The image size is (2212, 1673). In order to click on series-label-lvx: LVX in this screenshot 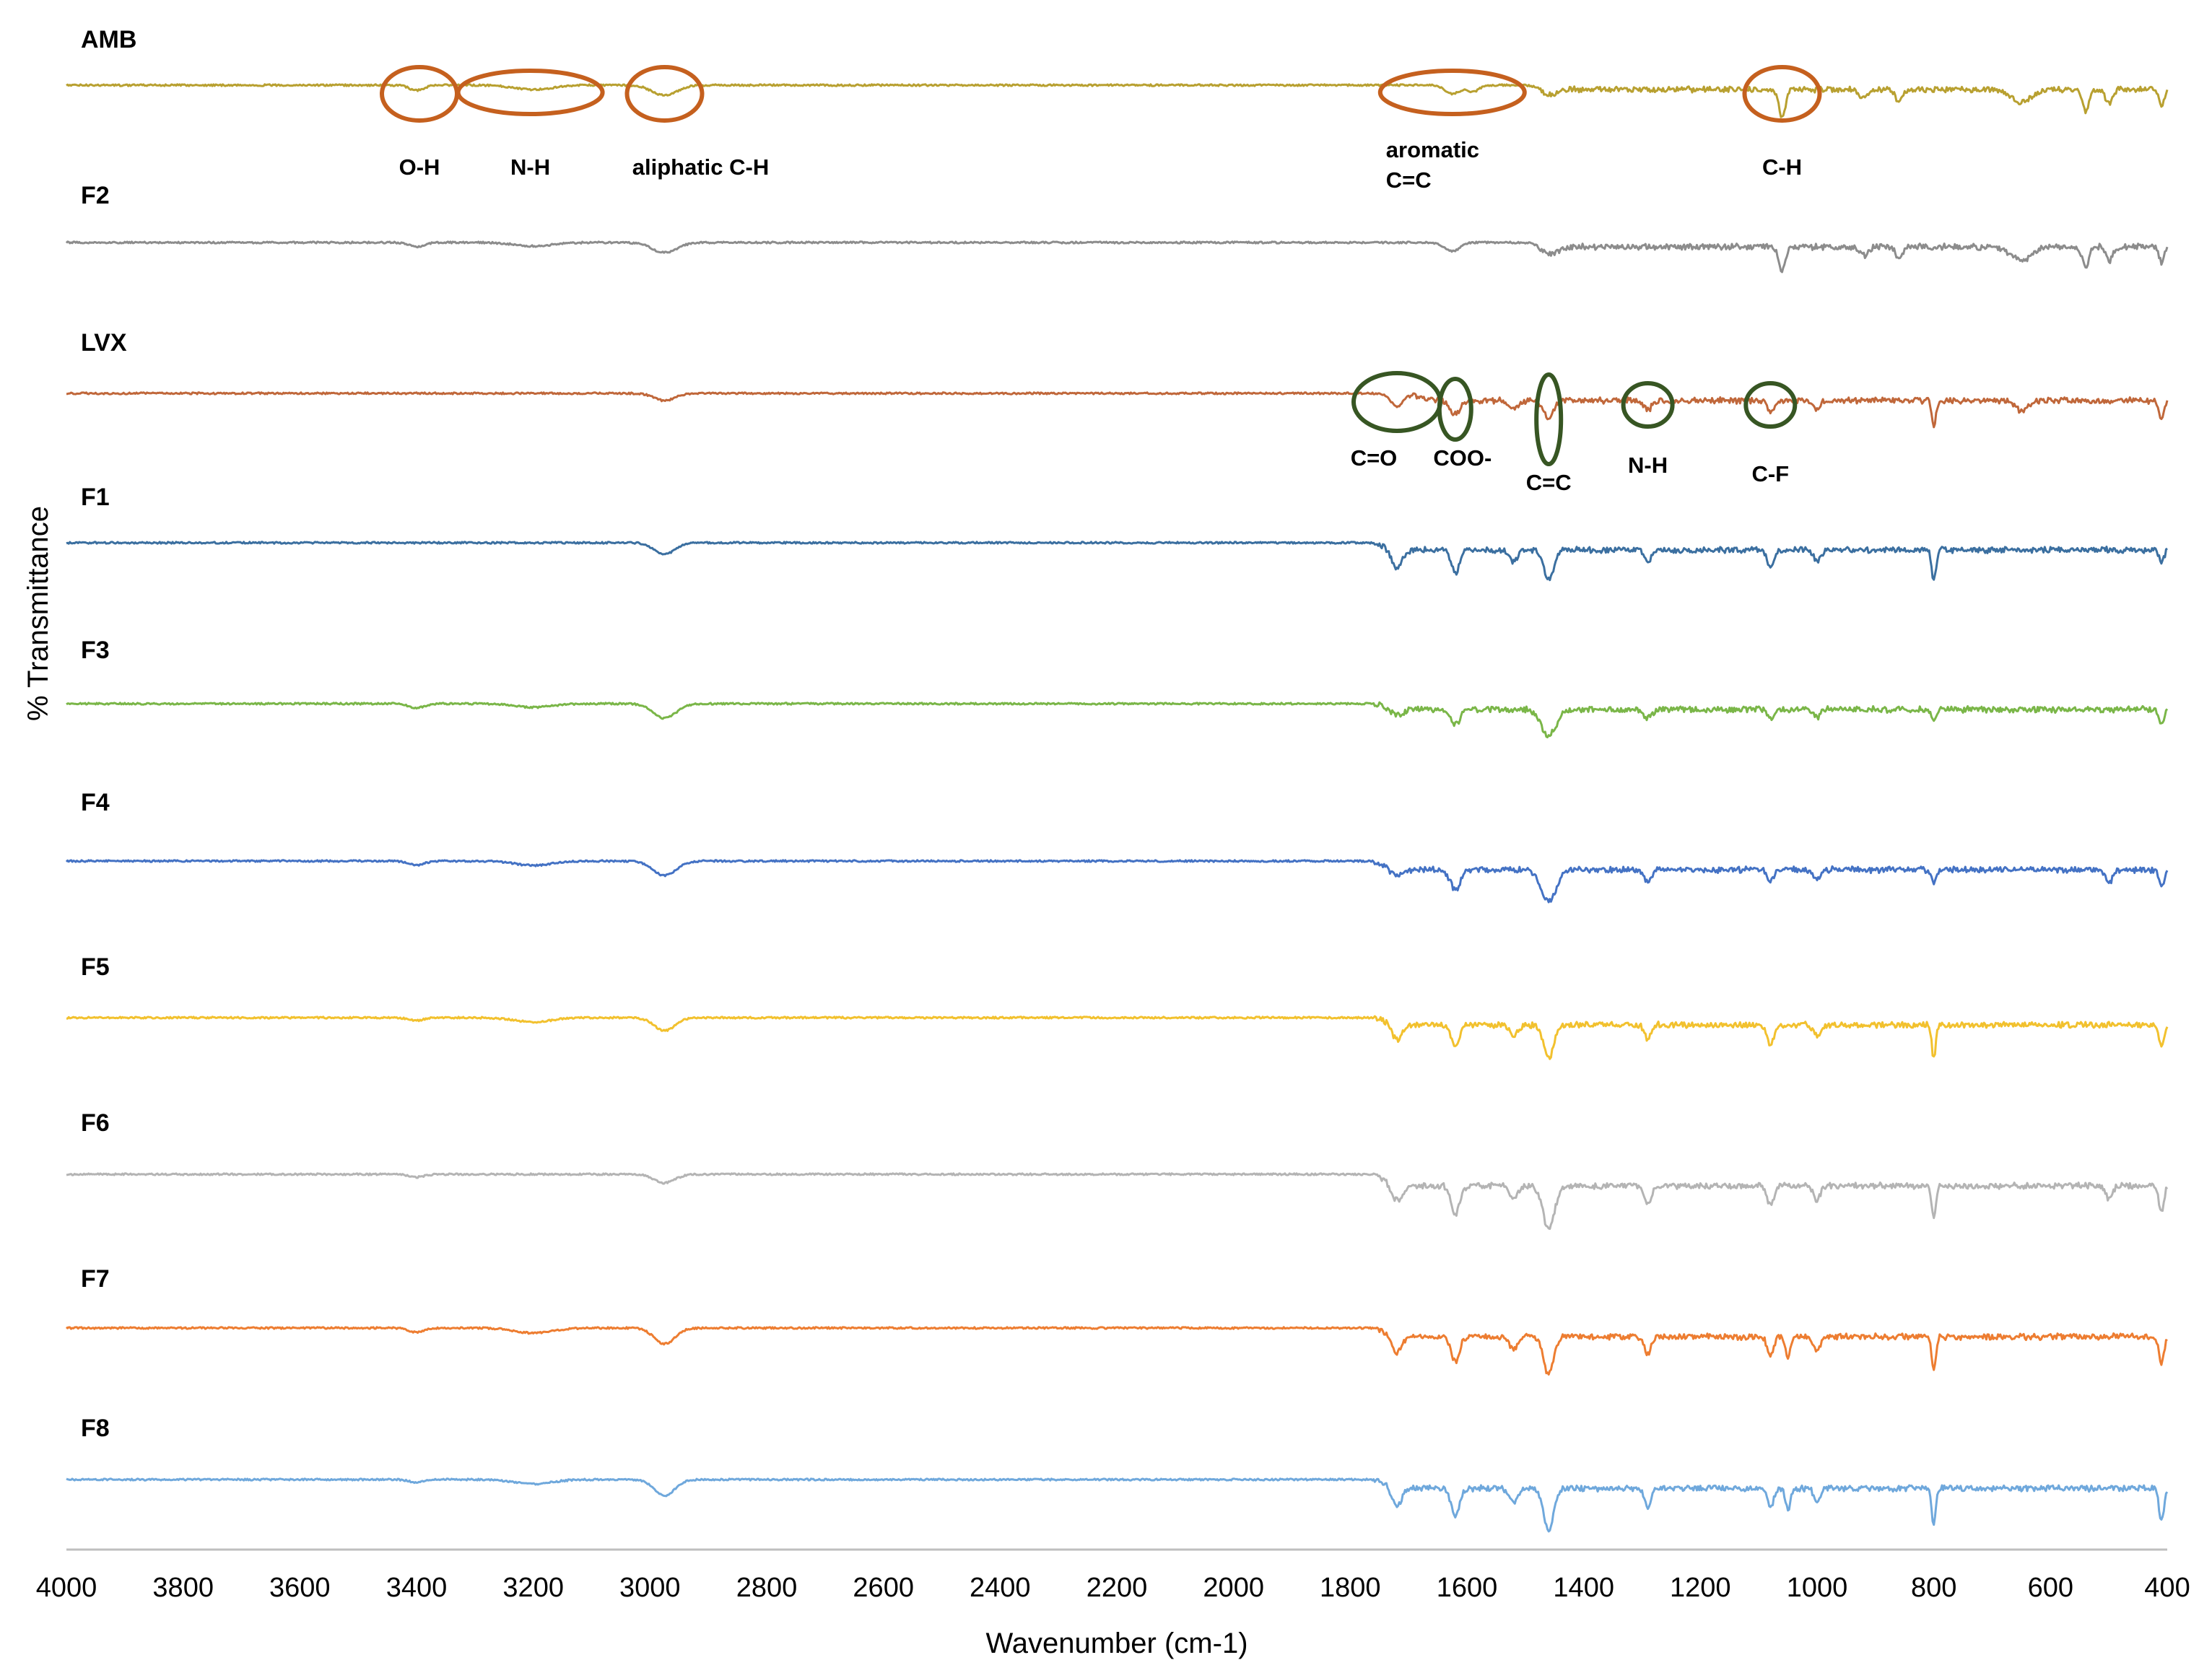, I will do `click(104, 343)`.